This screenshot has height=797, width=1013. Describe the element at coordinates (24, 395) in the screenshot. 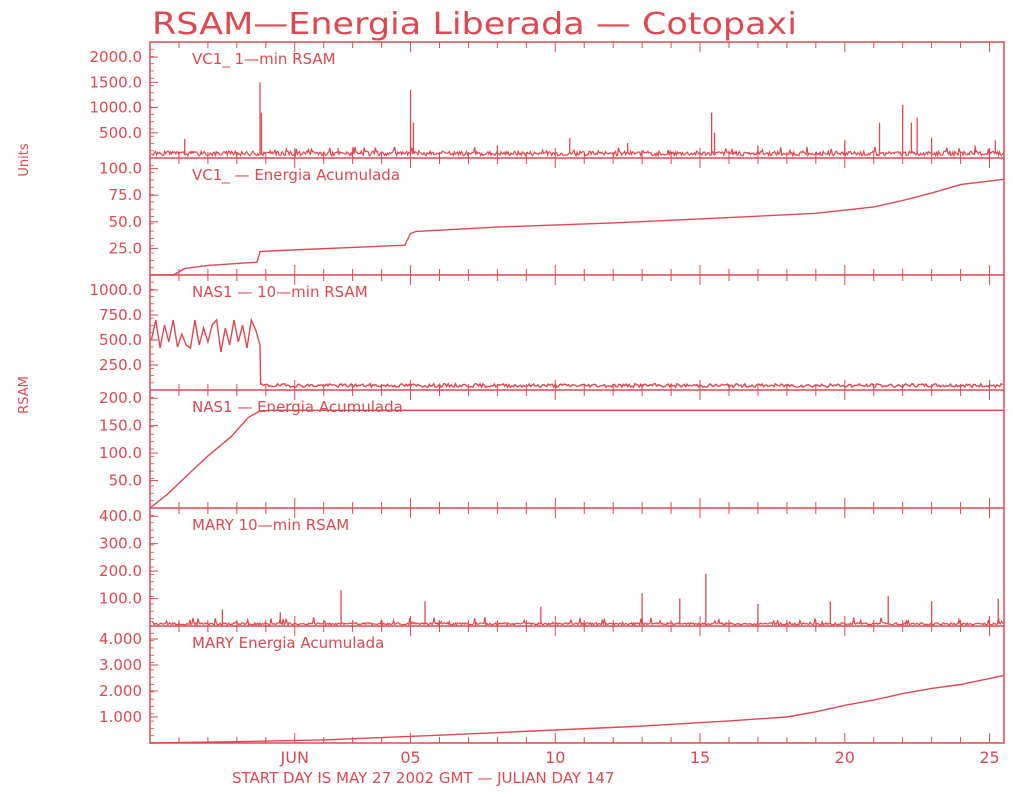

I see `y-side-label-rsam: RSAM` at that location.